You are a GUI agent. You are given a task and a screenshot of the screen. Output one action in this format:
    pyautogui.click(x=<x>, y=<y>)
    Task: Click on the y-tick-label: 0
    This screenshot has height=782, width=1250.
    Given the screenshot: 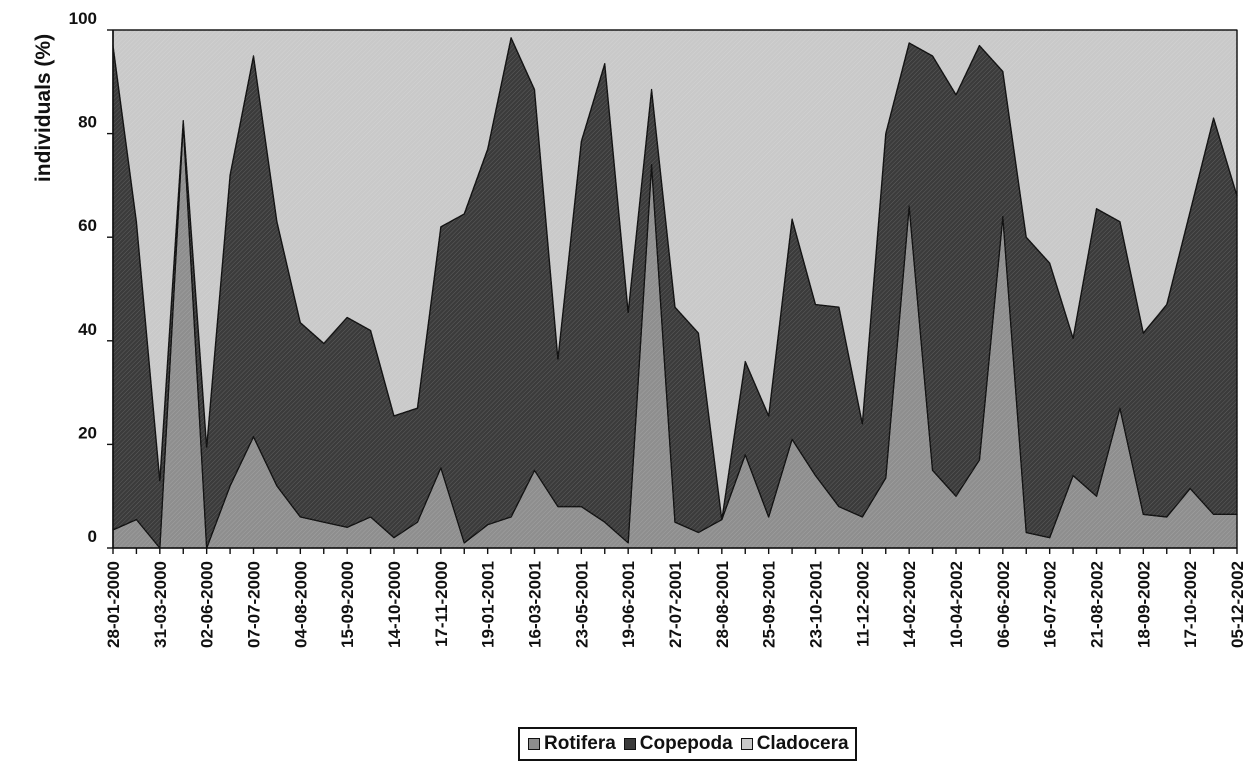 What is the action you would take?
    pyautogui.click(x=92, y=536)
    